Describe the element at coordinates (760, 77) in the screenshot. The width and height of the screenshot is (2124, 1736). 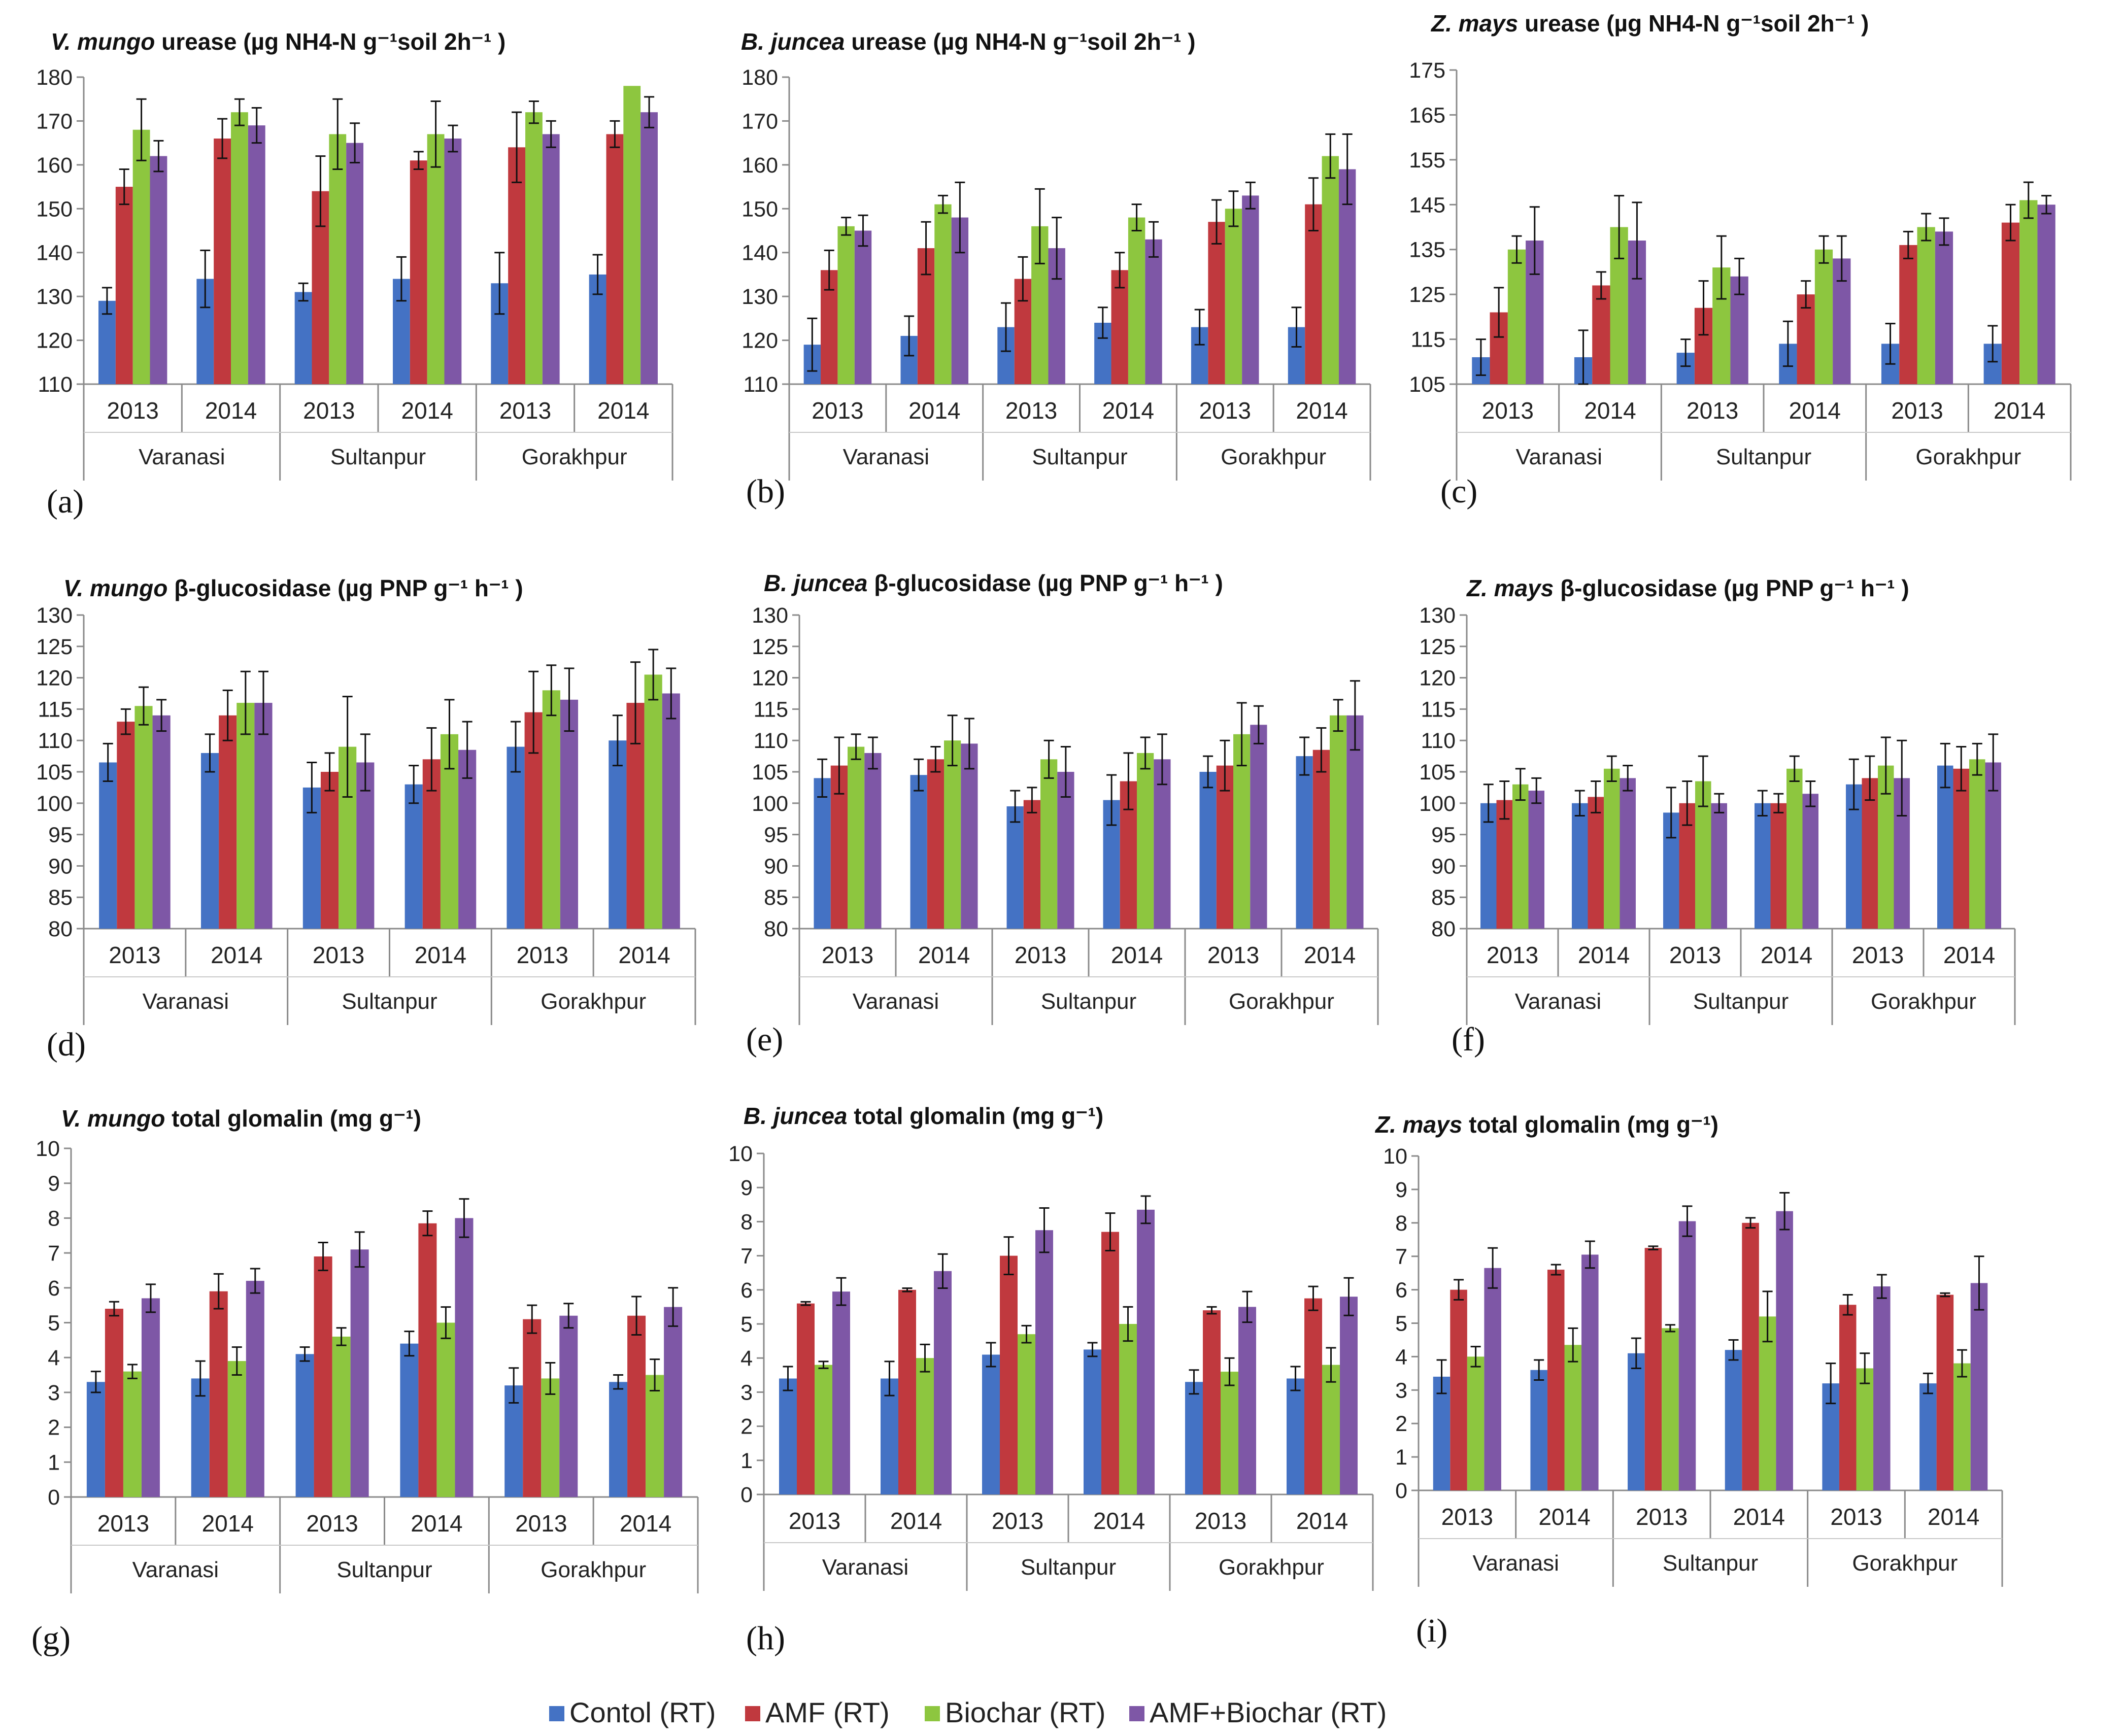
I see `y-tick-label: 180` at that location.